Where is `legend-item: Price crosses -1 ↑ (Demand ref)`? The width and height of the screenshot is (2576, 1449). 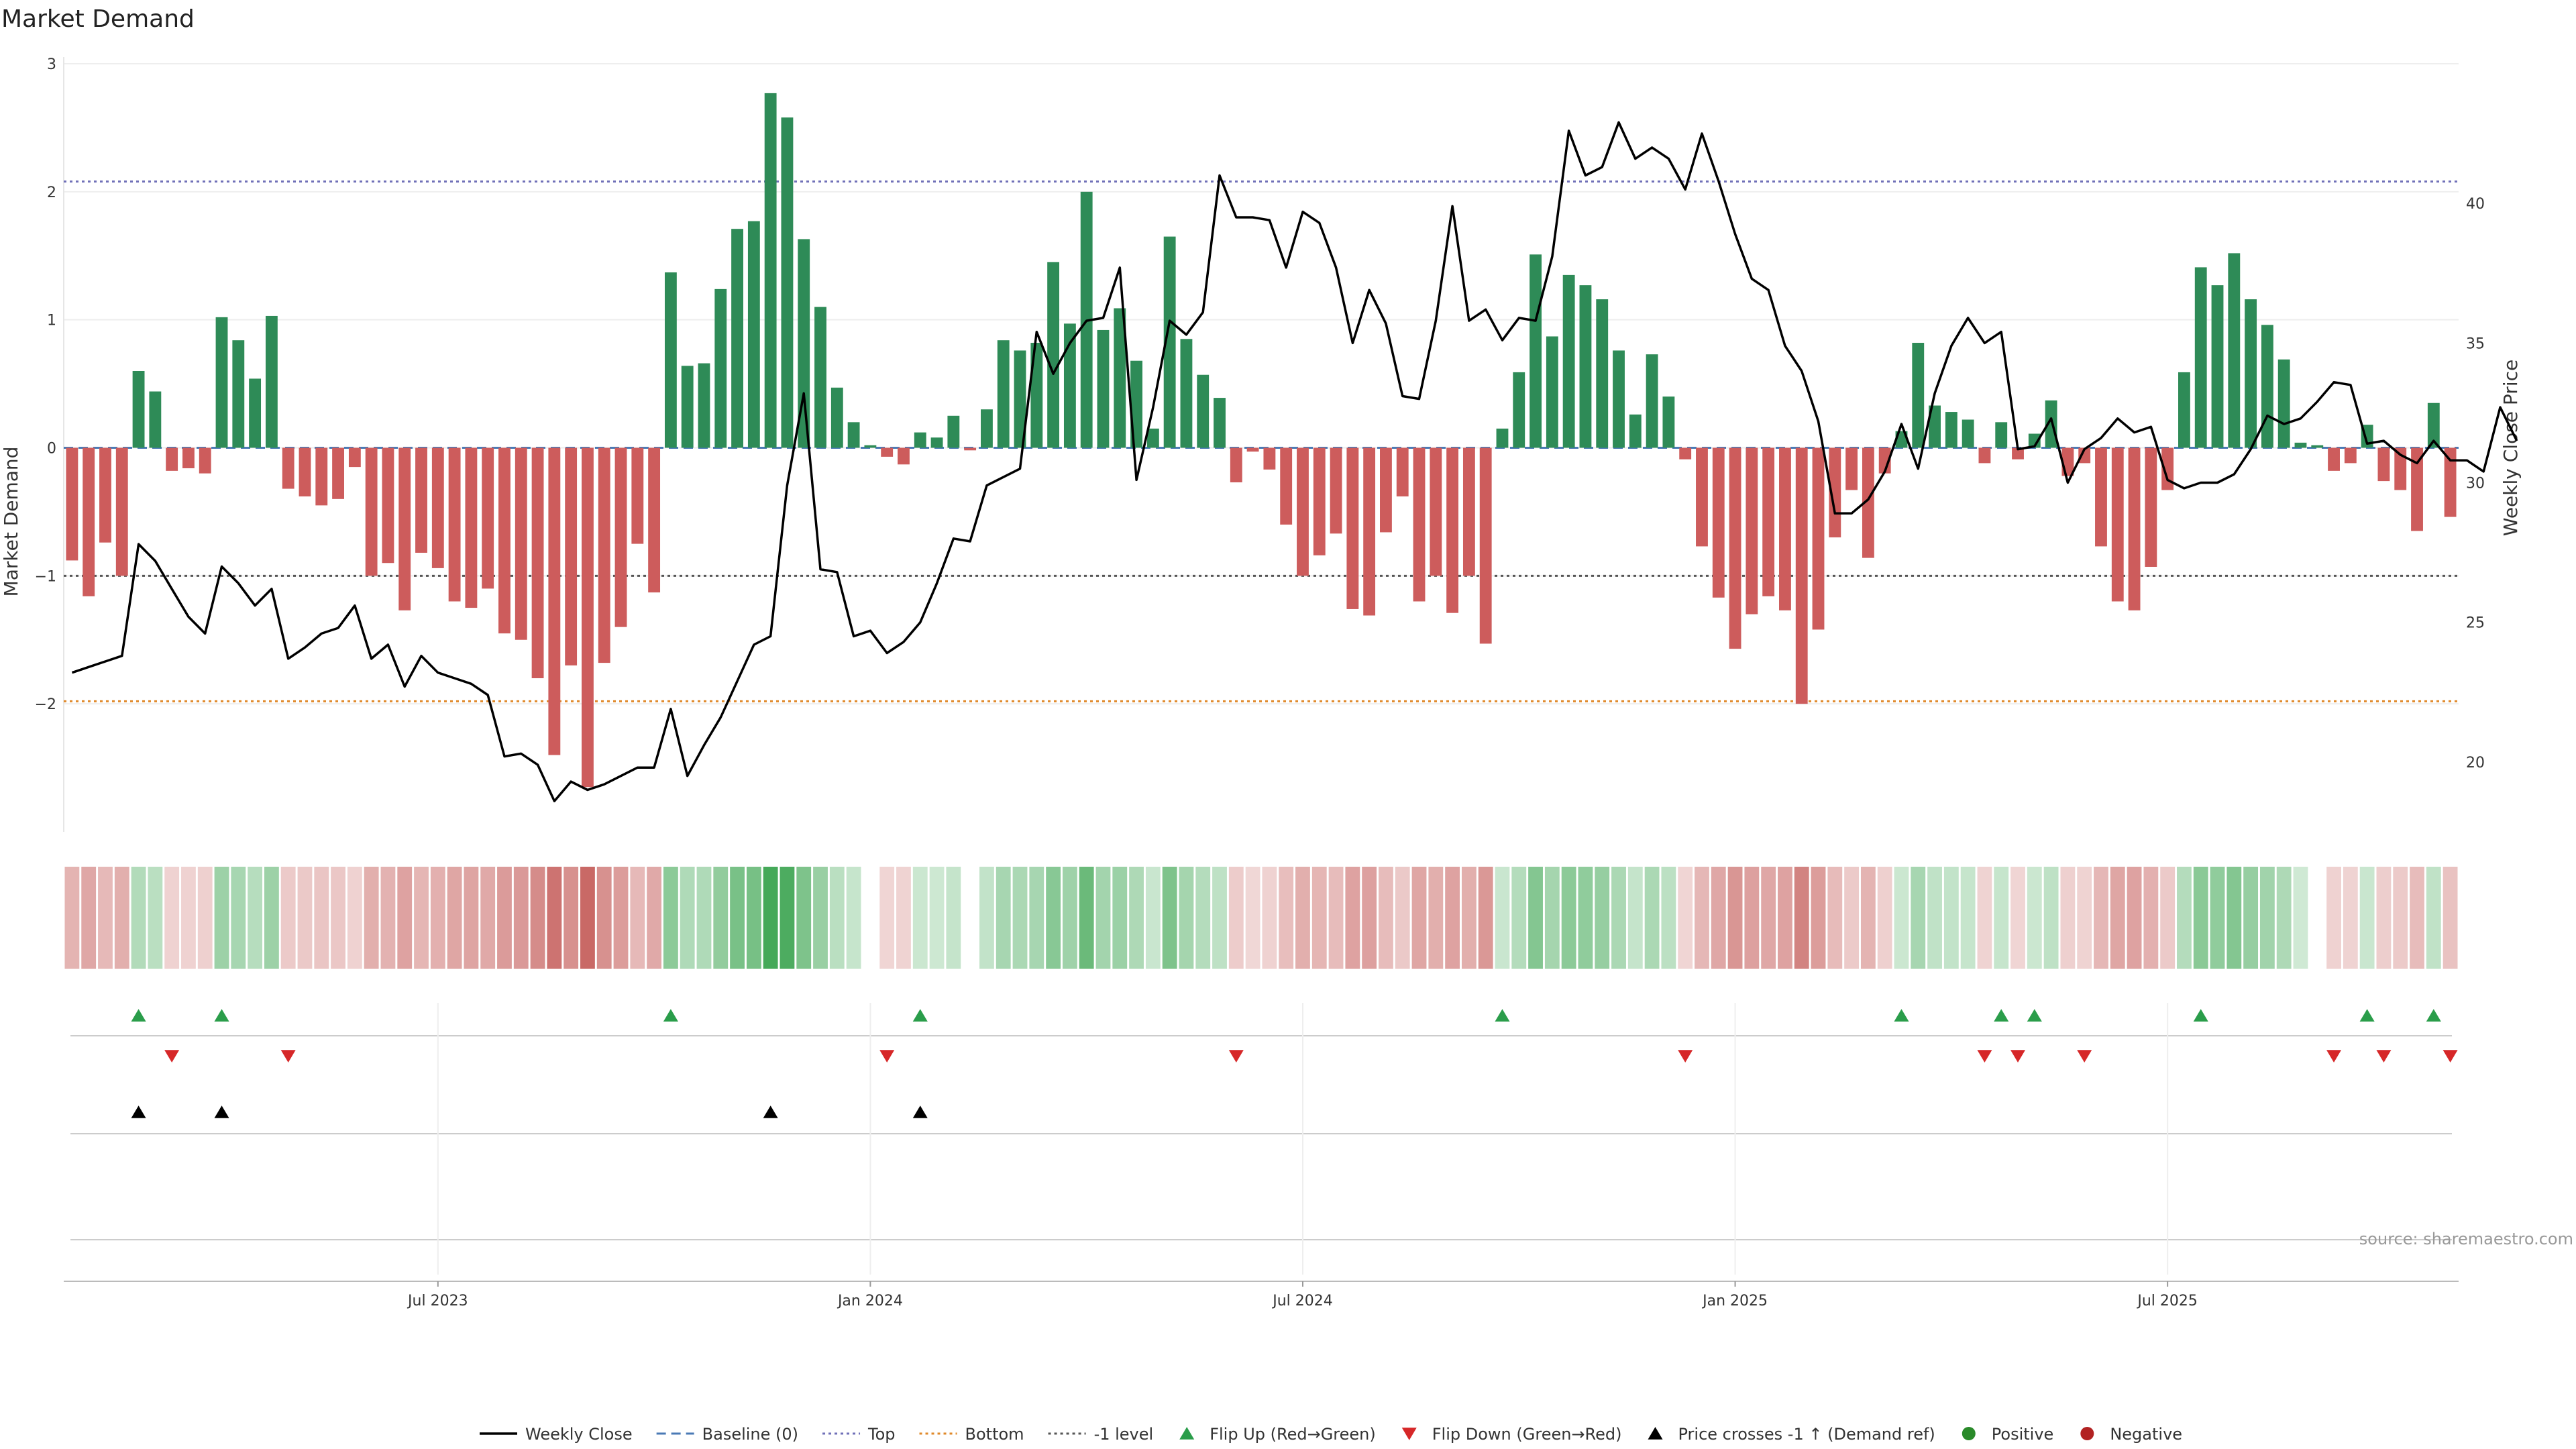
legend-item: Price crosses -1 ↑ (Demand ref) is located at coordinates (1791, 1434).